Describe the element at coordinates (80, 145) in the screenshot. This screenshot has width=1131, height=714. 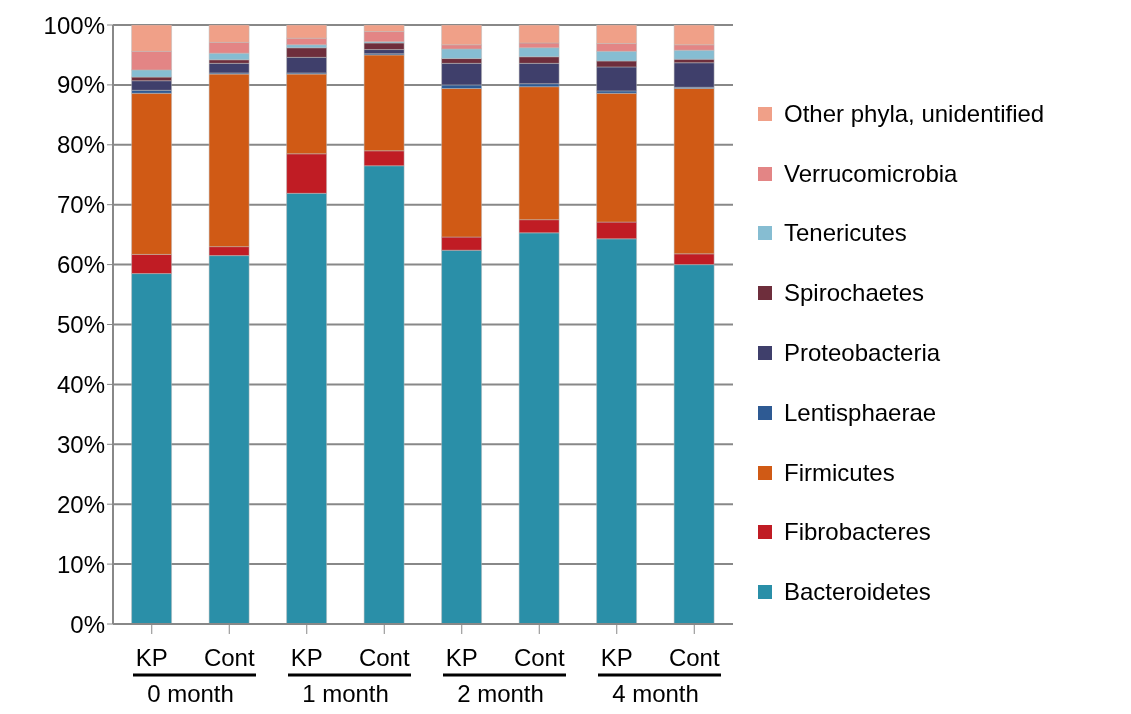
I see `y-tick-label: 80%` at that location.